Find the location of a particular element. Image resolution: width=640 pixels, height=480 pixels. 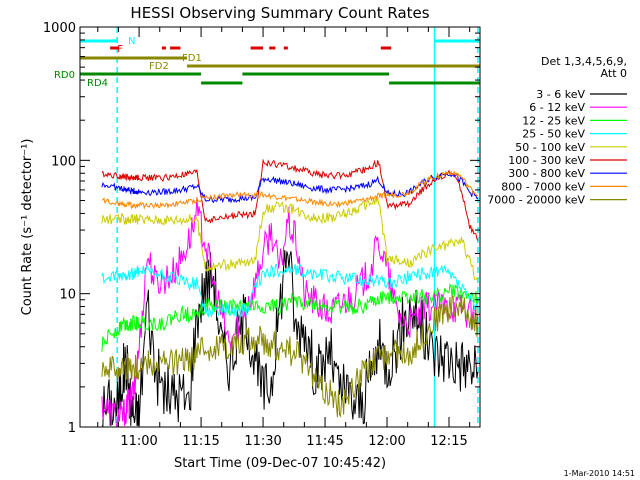

flag-fd2-label: FD2 is located at coordinates (159, 66).